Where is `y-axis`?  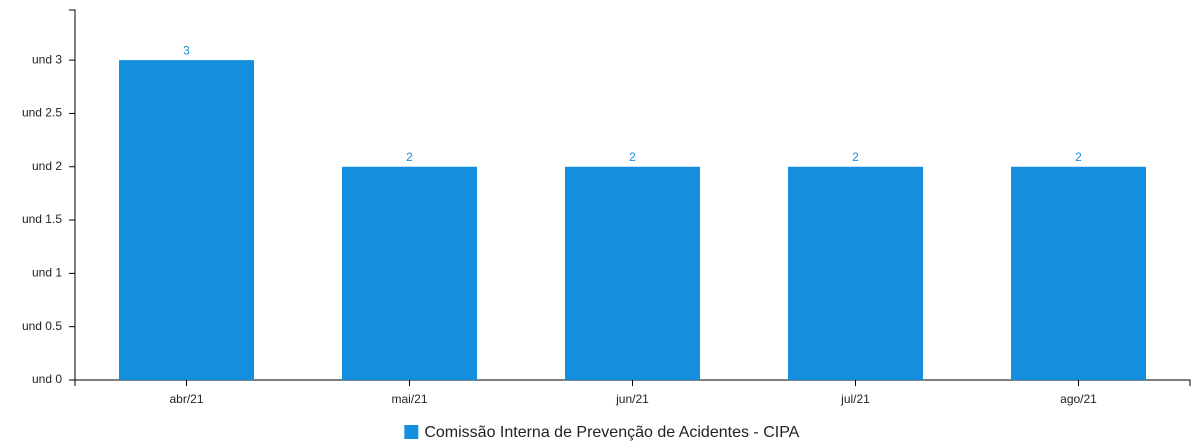 y-axis is located at coordinates (72, 195).